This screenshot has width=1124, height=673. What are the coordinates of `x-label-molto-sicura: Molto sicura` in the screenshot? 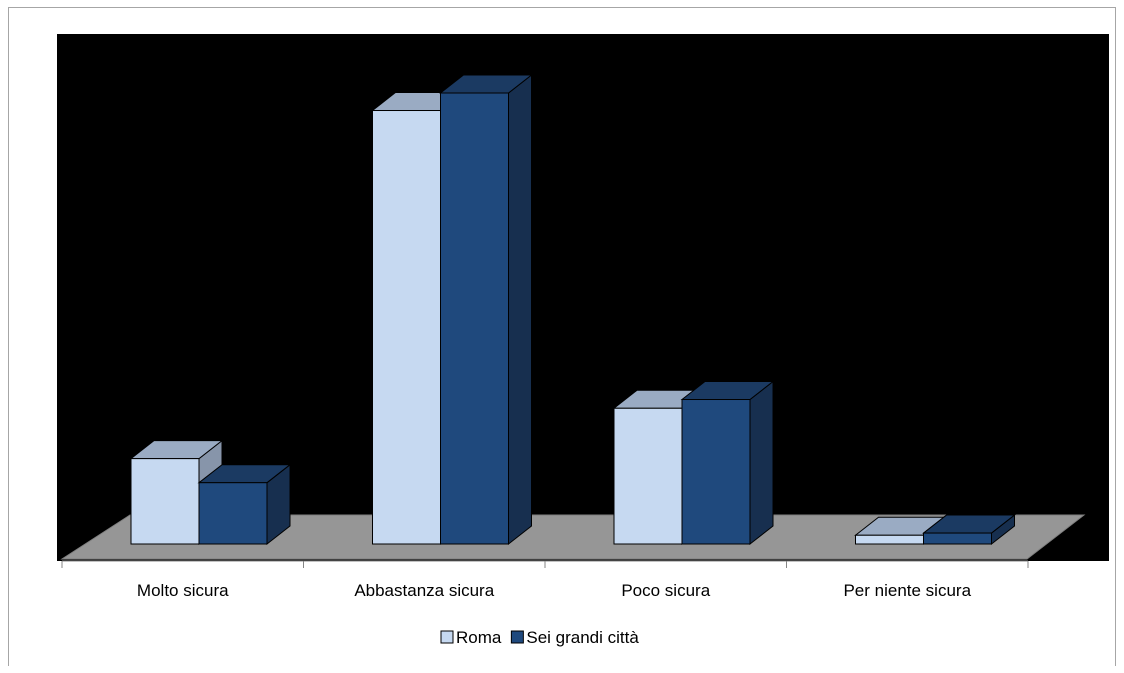 It's located at (183, 590).